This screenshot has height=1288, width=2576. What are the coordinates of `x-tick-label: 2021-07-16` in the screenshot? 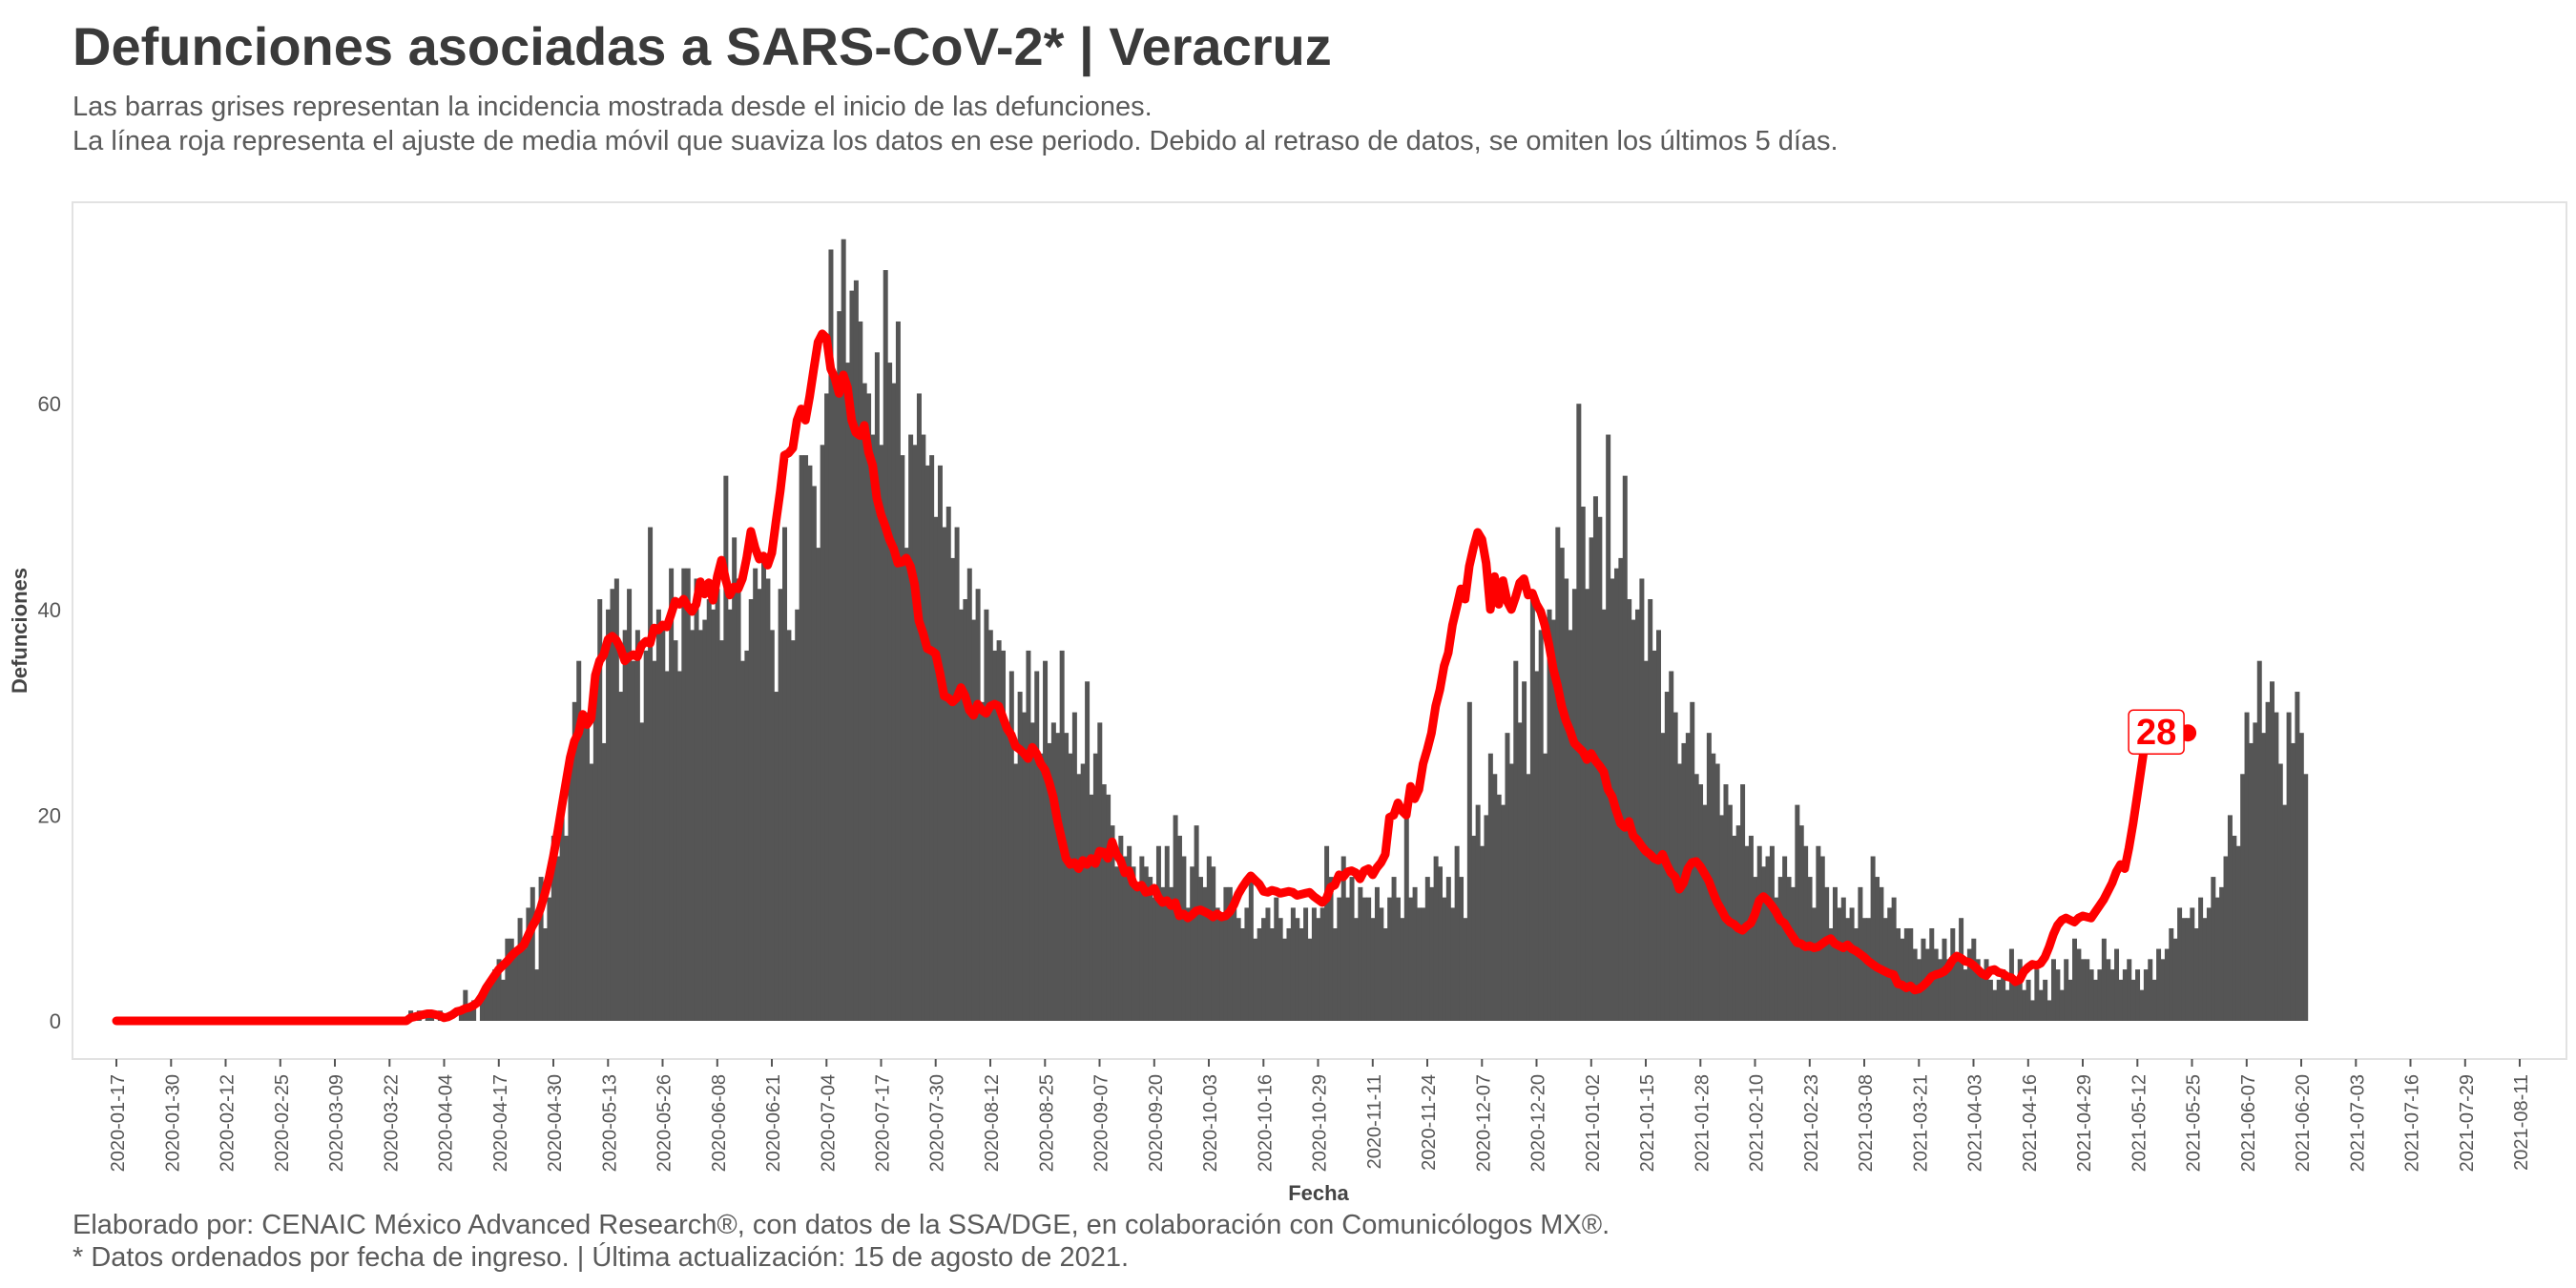 It's located at (2412, 1123).